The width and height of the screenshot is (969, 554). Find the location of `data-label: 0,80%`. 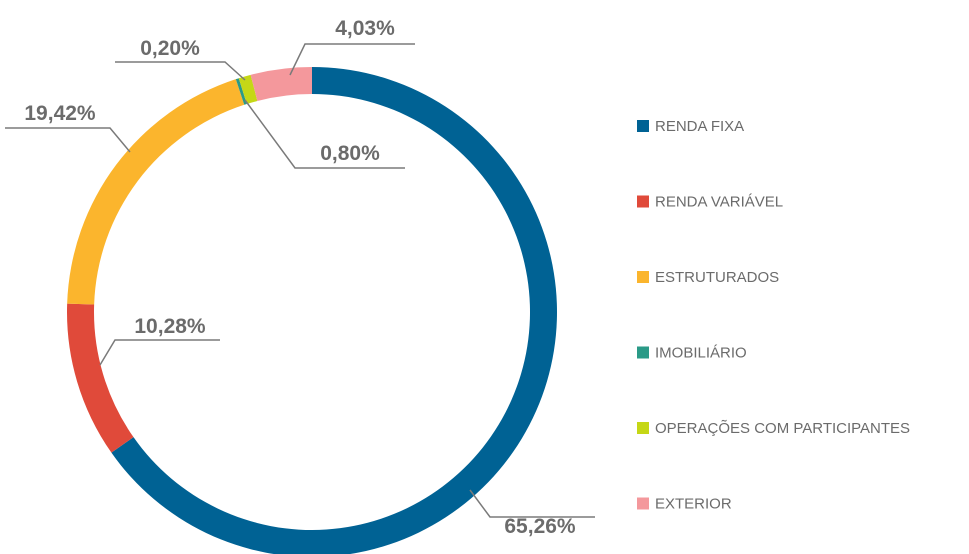

data-label: 0,80% is located at coordinates (350, 153).